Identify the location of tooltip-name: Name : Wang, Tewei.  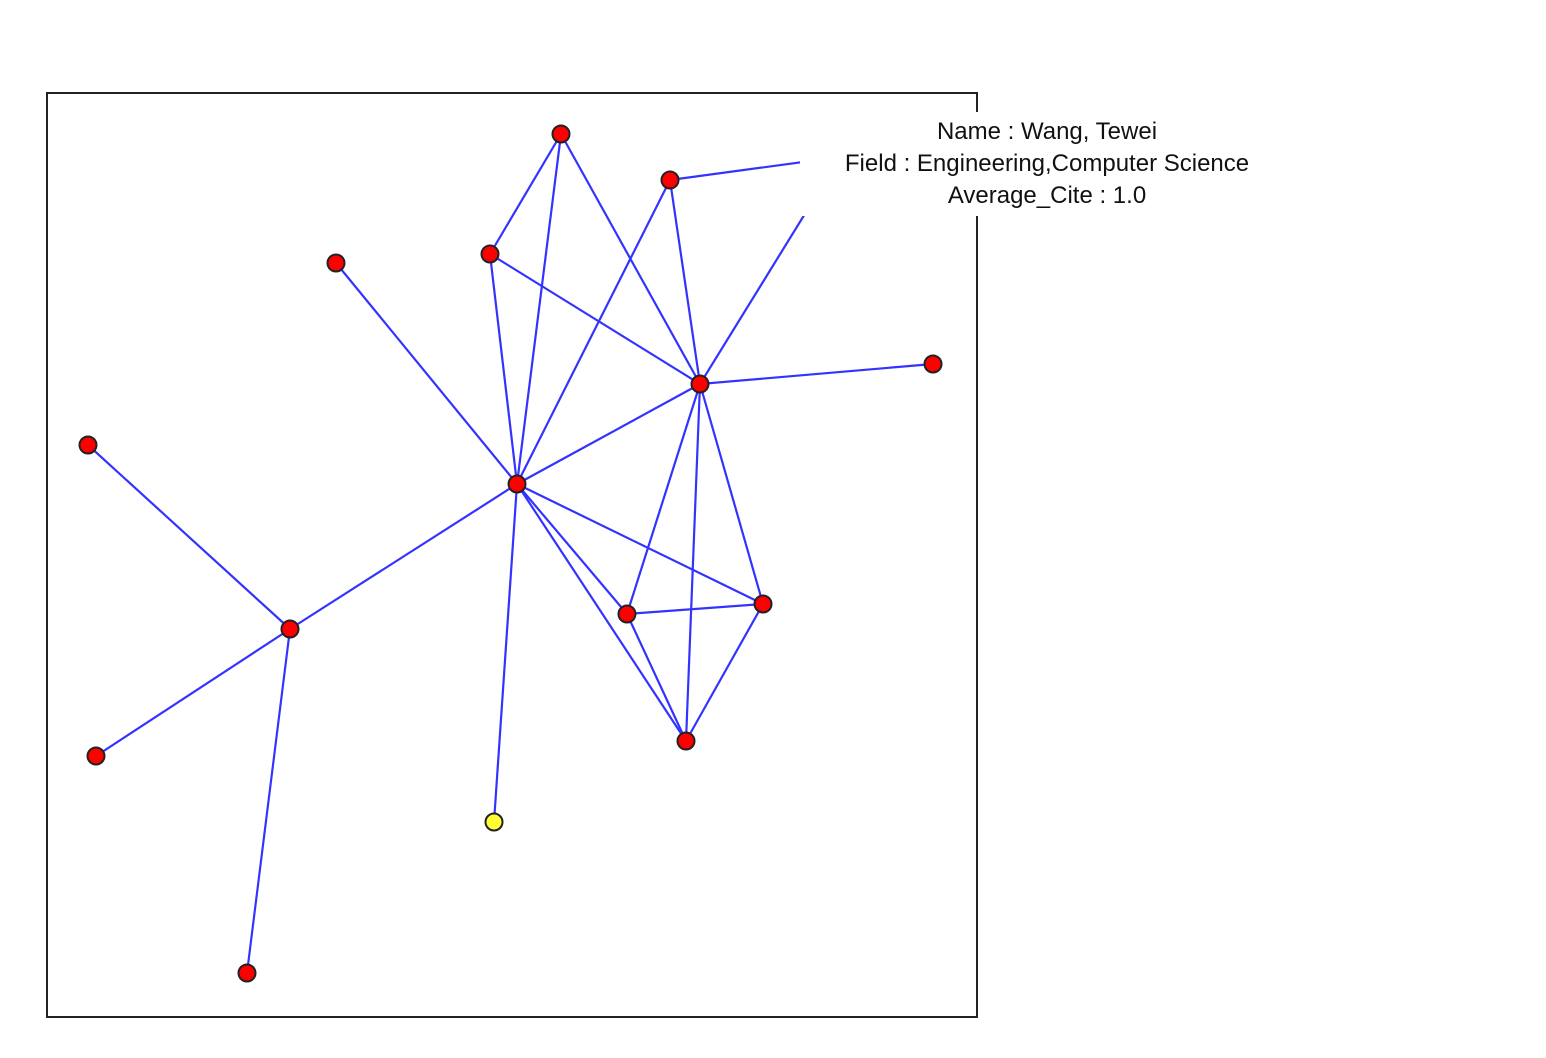
(1047, 131).